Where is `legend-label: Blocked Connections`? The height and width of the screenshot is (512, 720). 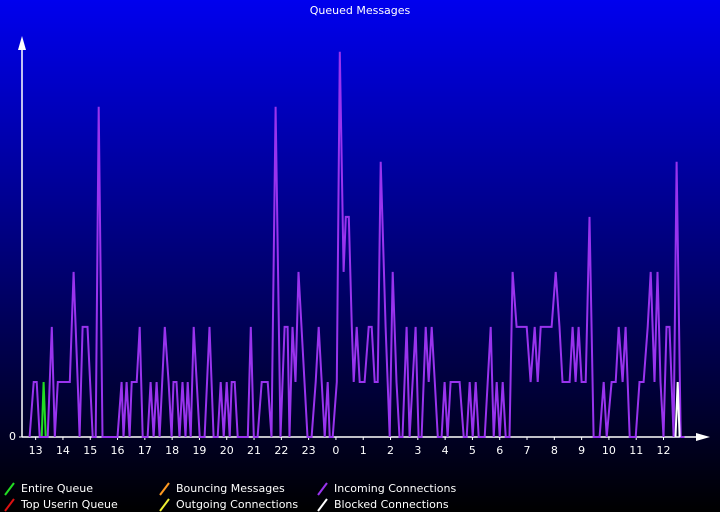
legend-label: Blocked Connections is located at coordinates (391, 504).